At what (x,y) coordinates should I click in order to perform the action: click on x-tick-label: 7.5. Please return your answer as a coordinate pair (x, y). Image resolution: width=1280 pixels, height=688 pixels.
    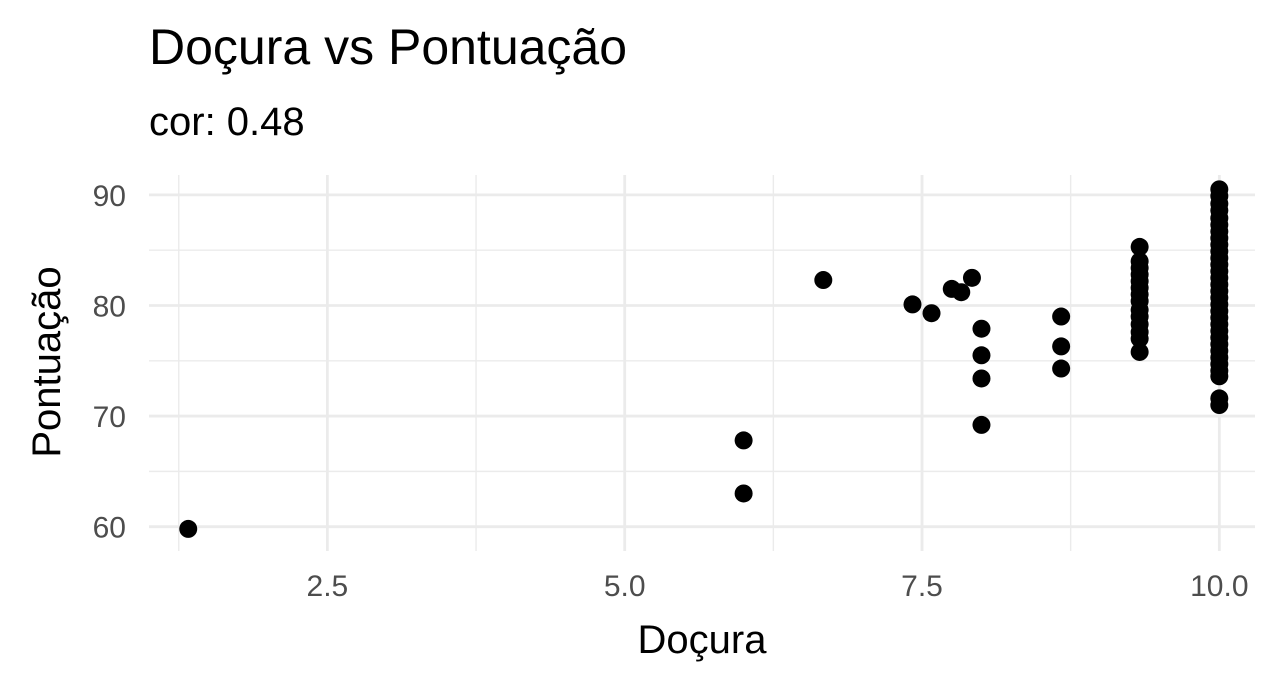
    Looking at the image, I should click on (922, 586).